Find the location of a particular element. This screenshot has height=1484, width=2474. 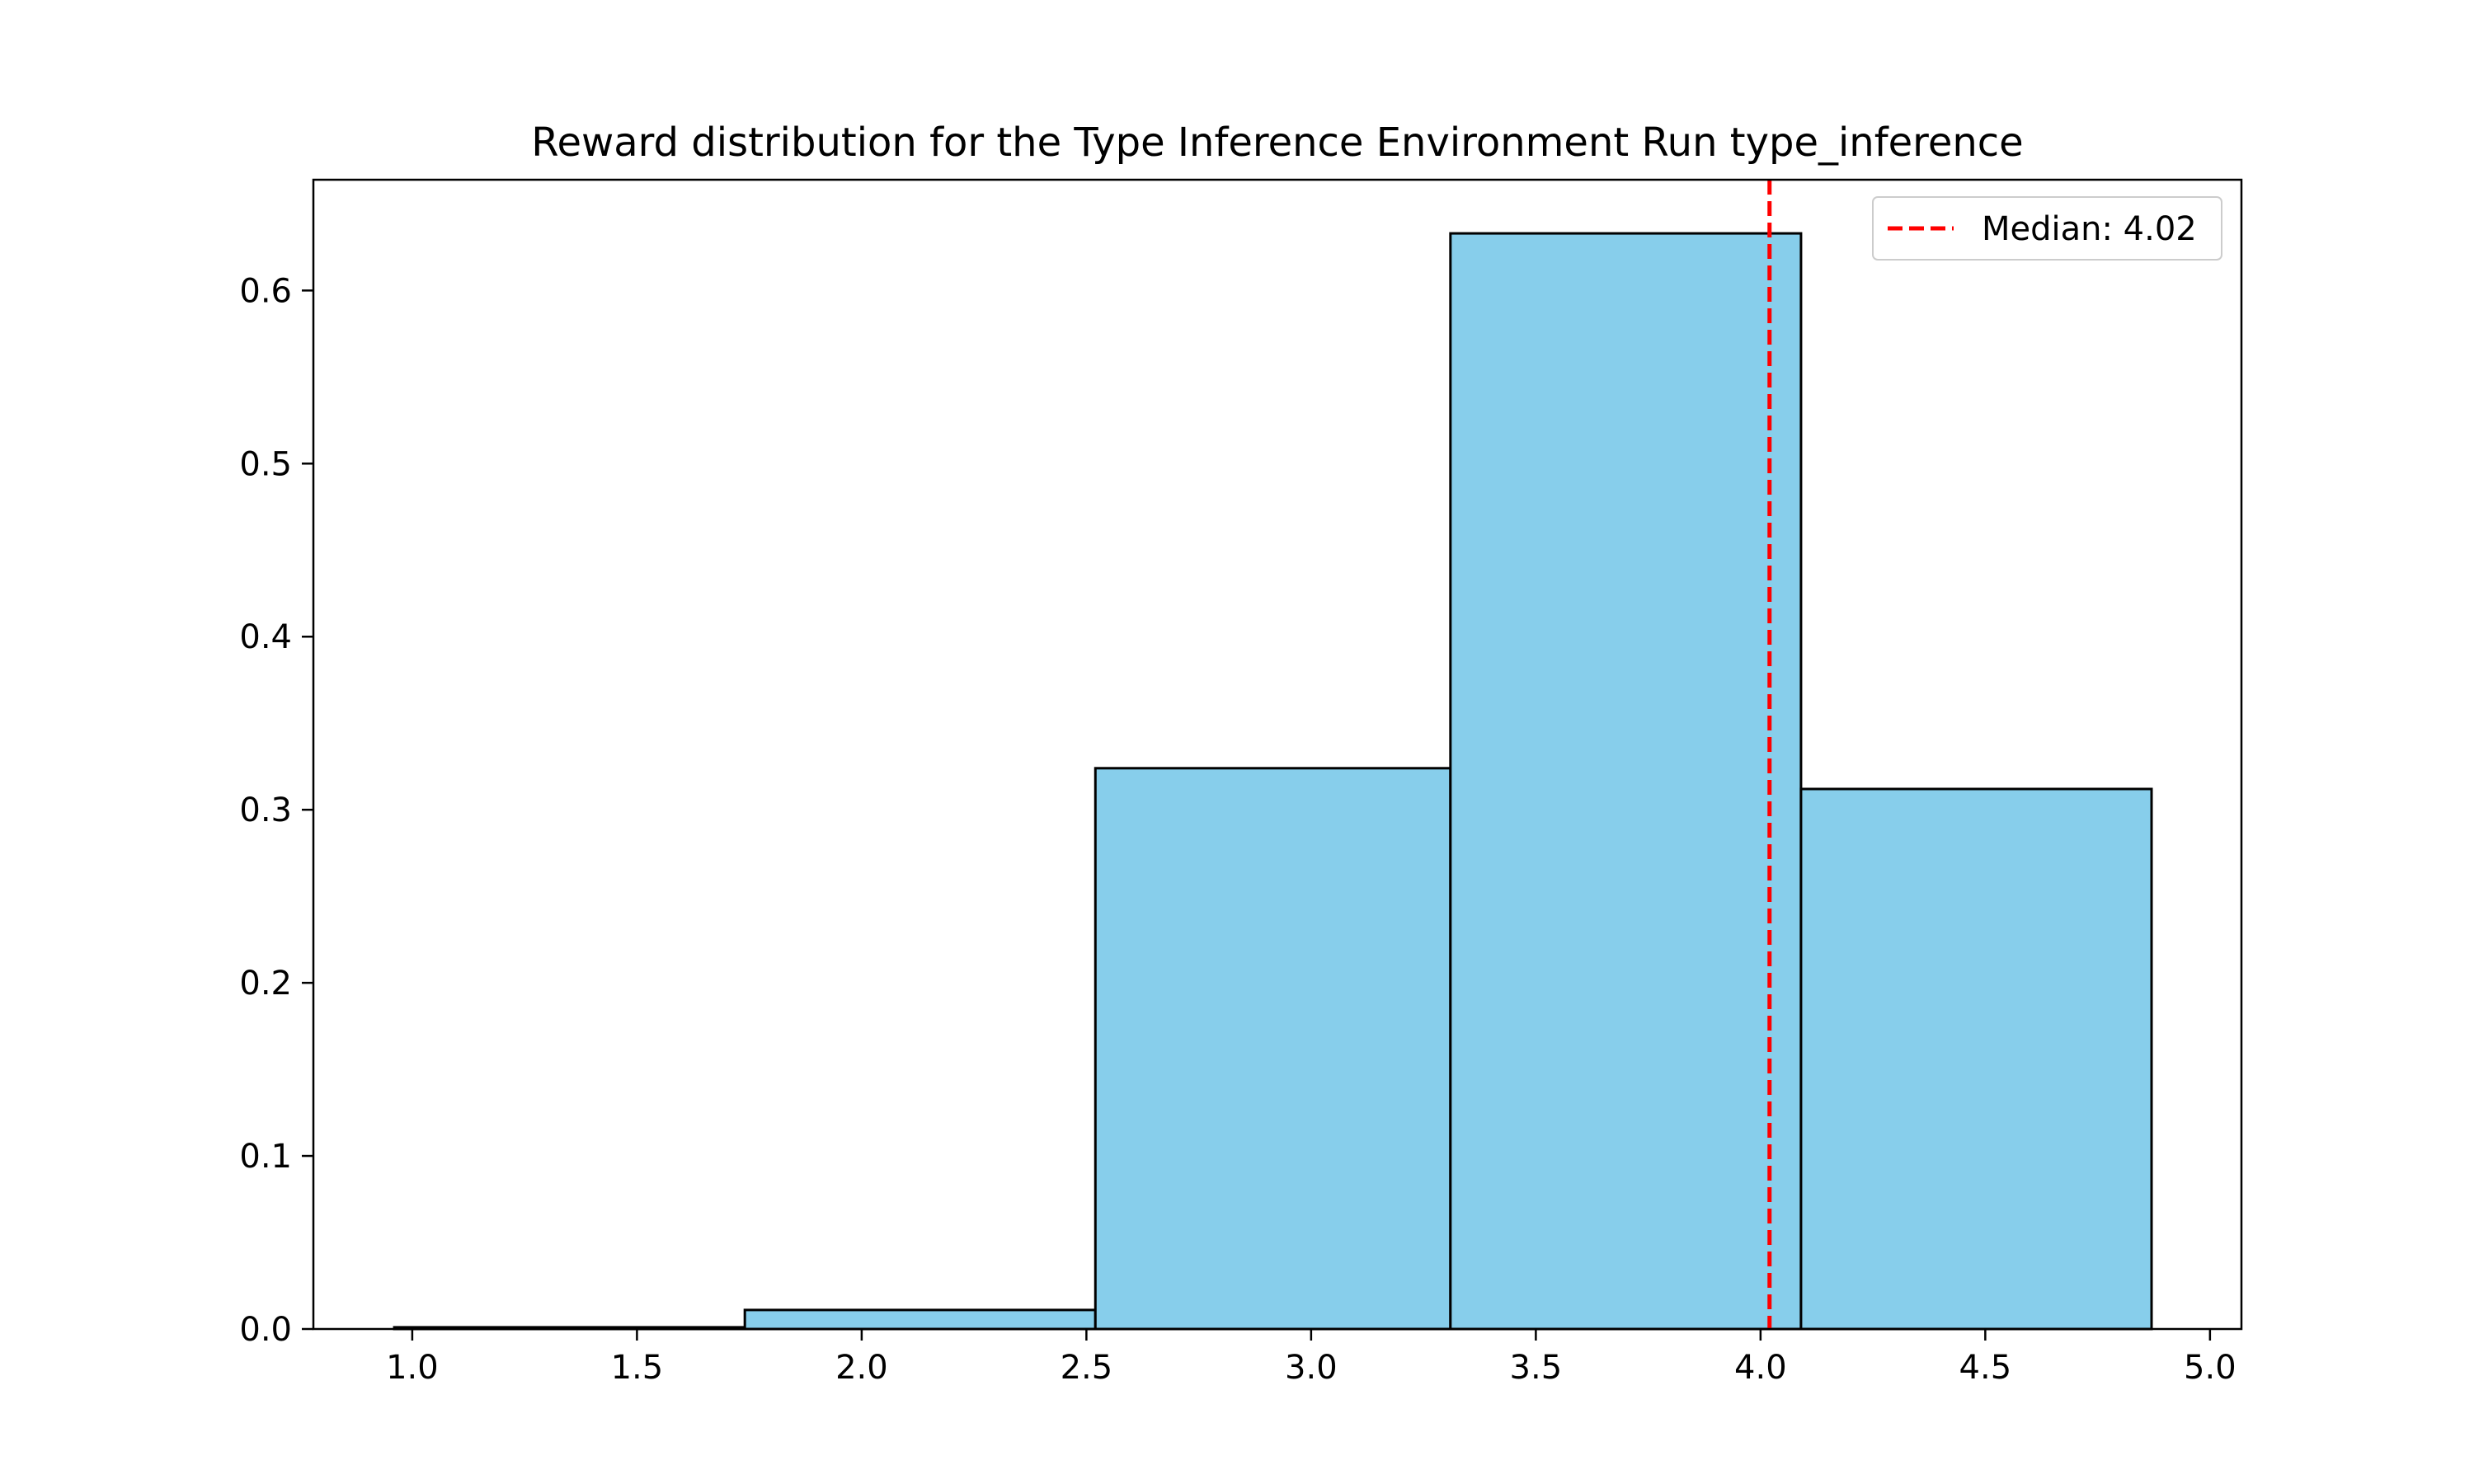

legend-box is located at coordinates (2047, 228).